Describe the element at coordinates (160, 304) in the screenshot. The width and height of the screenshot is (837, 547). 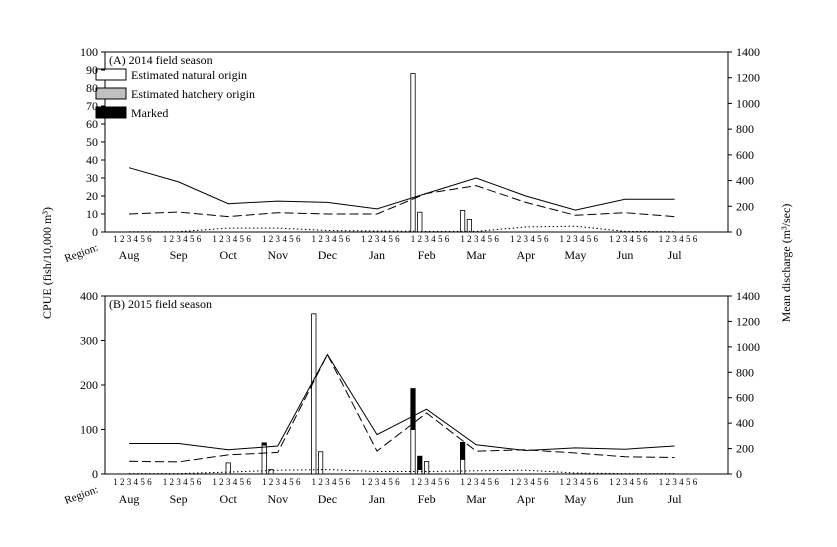
I see `panel-b-title: (B) 2015 field season` at that location.